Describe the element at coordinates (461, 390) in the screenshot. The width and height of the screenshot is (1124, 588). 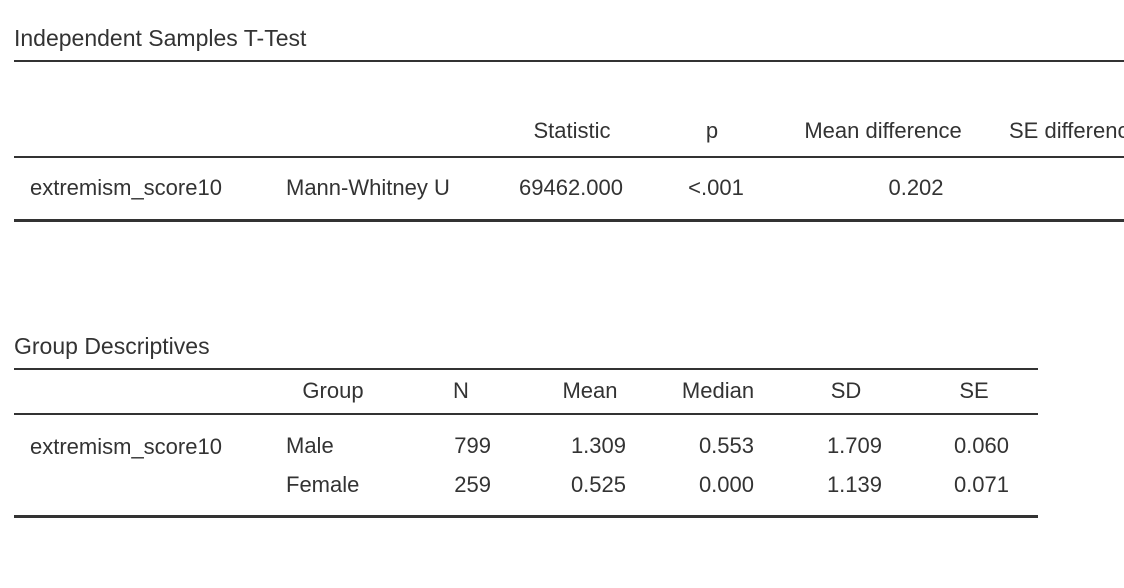
I see `column-header: N` at that location.